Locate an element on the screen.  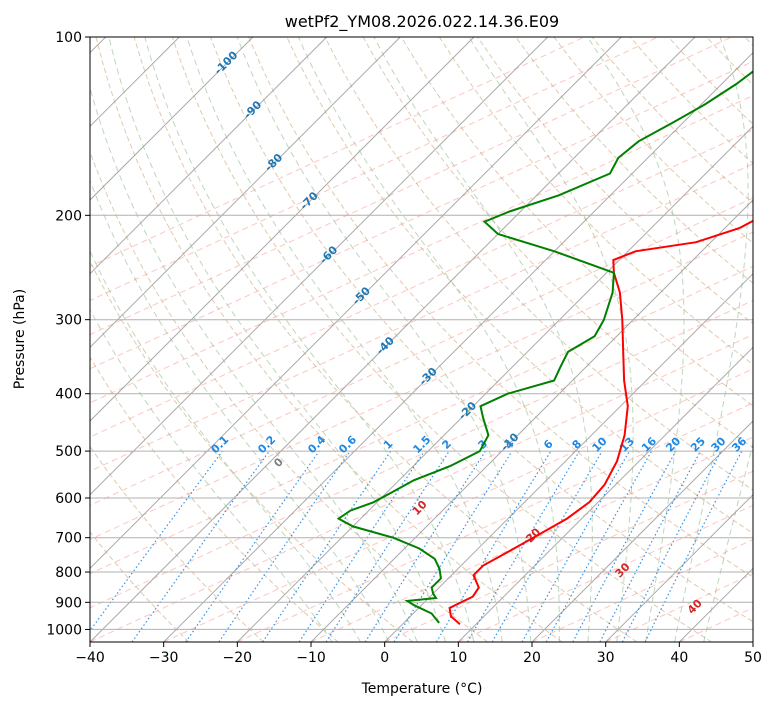
y-tick-label: 800 is located at coordinates (68, 573).